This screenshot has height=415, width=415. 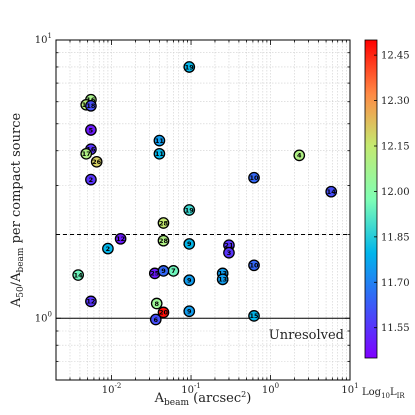 I want to click on data-point-label: 18, so click(x=91, y=106).